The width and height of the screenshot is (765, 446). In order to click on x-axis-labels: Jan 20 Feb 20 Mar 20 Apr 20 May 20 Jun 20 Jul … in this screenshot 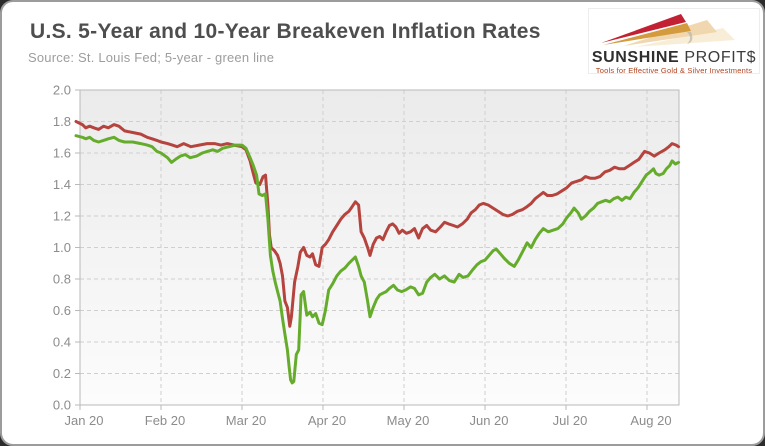, I will do `click(367, 420)`.